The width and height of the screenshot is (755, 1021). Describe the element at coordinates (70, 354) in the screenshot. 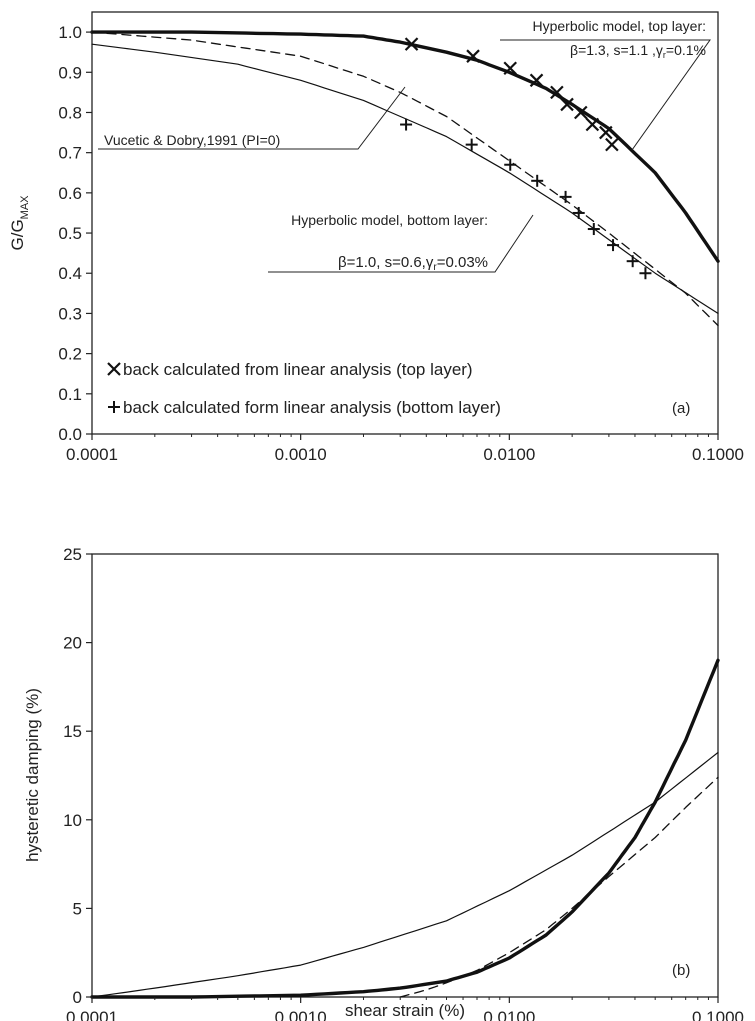

I see `y-tick-label: 0.2` at that location.